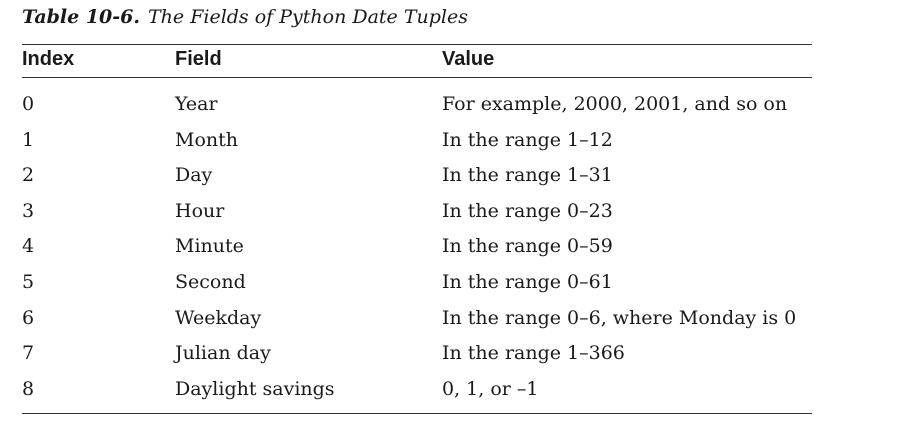 The image size is (922, 431). I want to click on table-row: 1 Month In the range 1–12, so click(461, 142).